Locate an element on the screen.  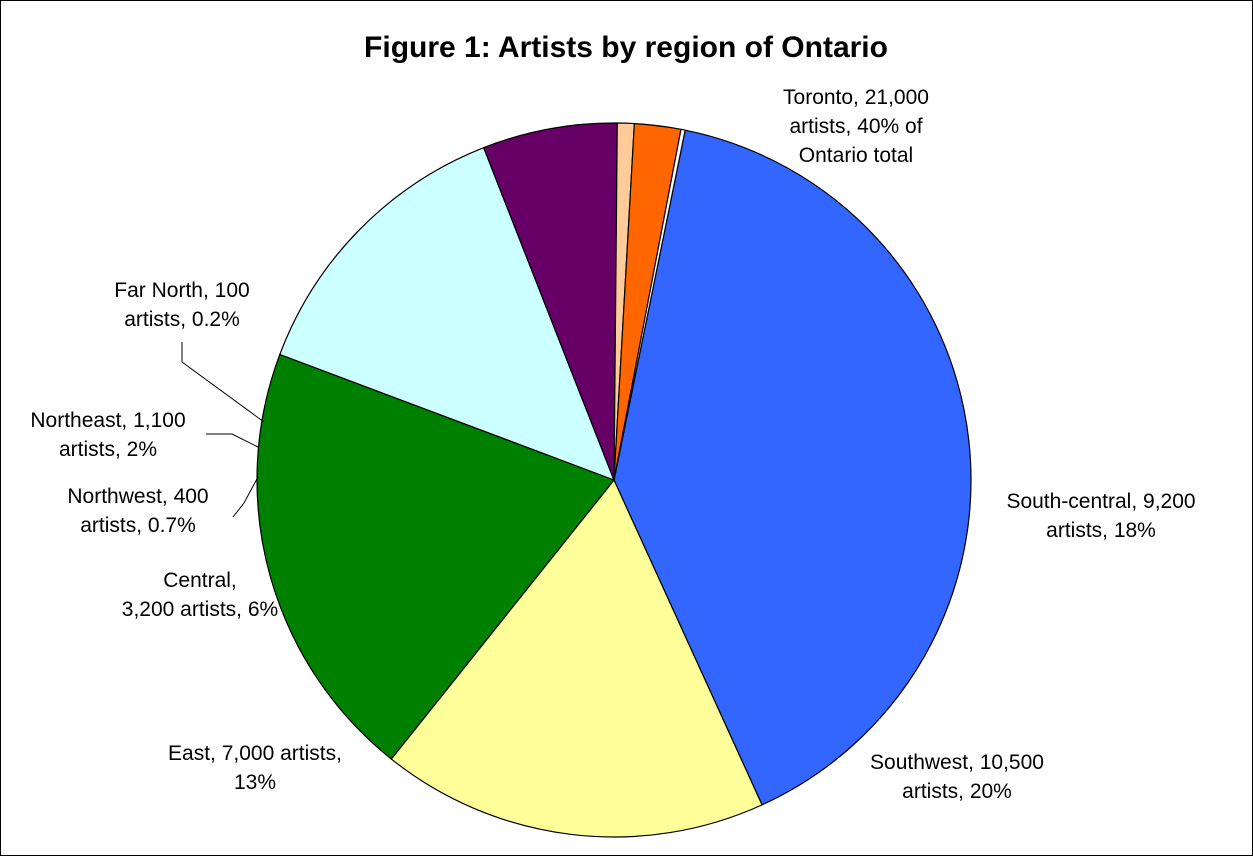
slice-label-line: East, 7,000 artists, is located at coordinates (255, 753).